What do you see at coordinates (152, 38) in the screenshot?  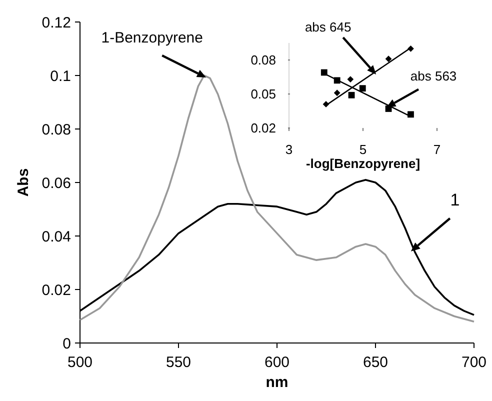 I see `annotation: 1-Benzopyrene` at bounding box center [152, 38].